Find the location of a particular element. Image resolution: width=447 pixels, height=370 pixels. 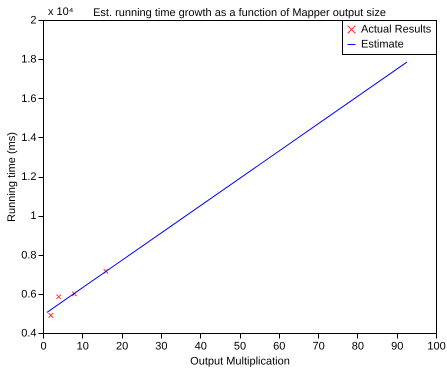

x-tick-label: 20 is located at coordinates (122, 346).